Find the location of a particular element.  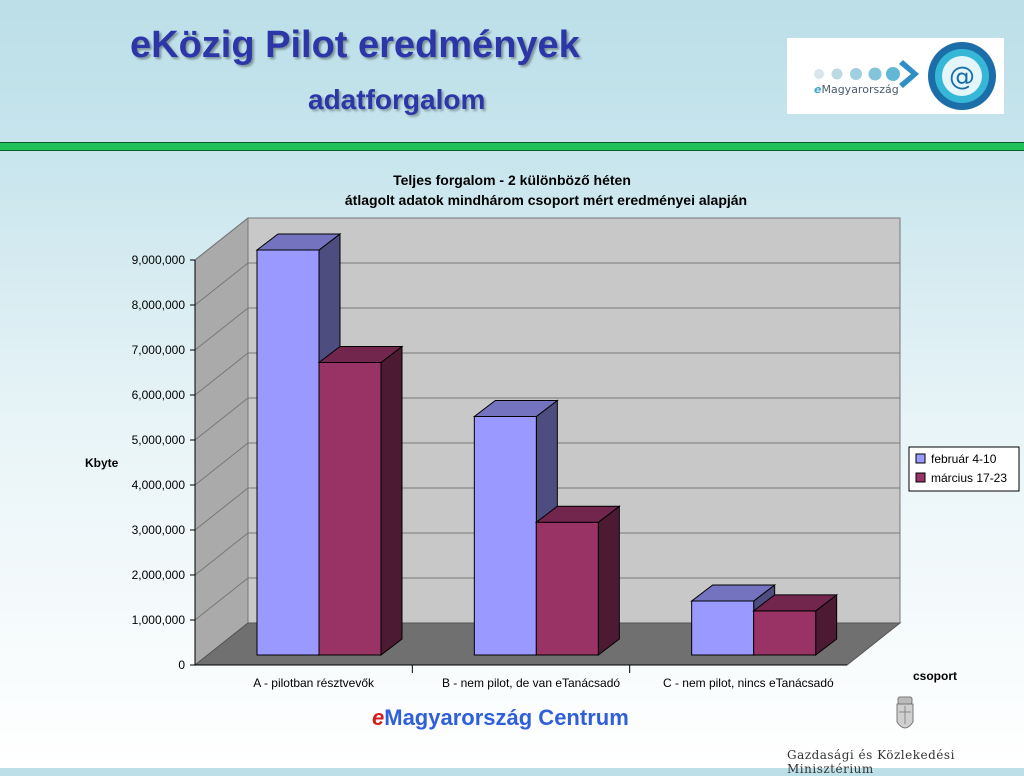

y-axis-title: Kbyte is located at coordinates (102, 463).